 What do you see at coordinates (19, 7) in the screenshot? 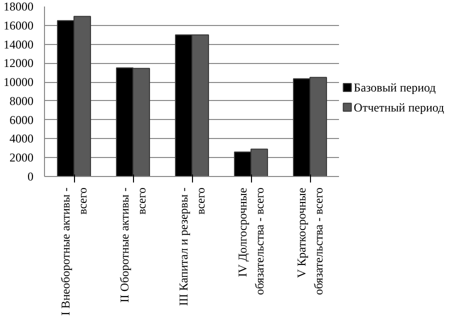
I see `y-tick-label: 18000` at bounding box center [19, 7].